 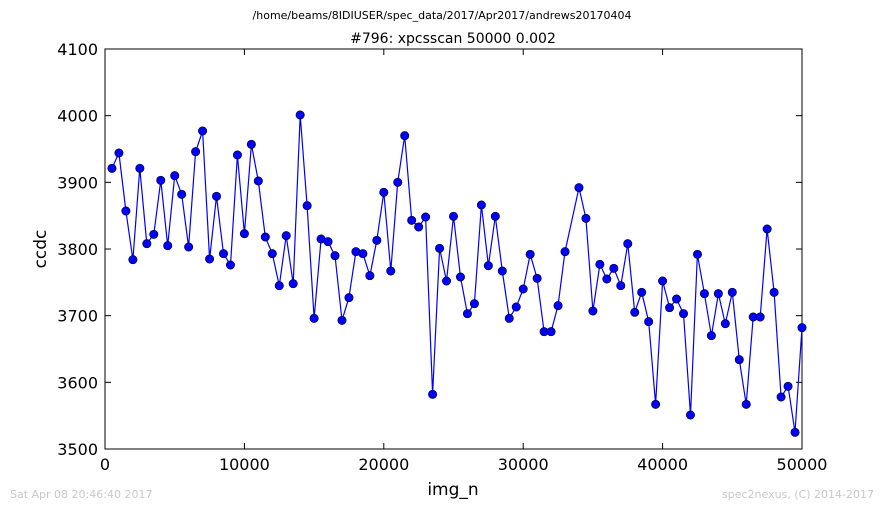 I want to click on x-tick-label: 20000, so click(x=383, y=464).